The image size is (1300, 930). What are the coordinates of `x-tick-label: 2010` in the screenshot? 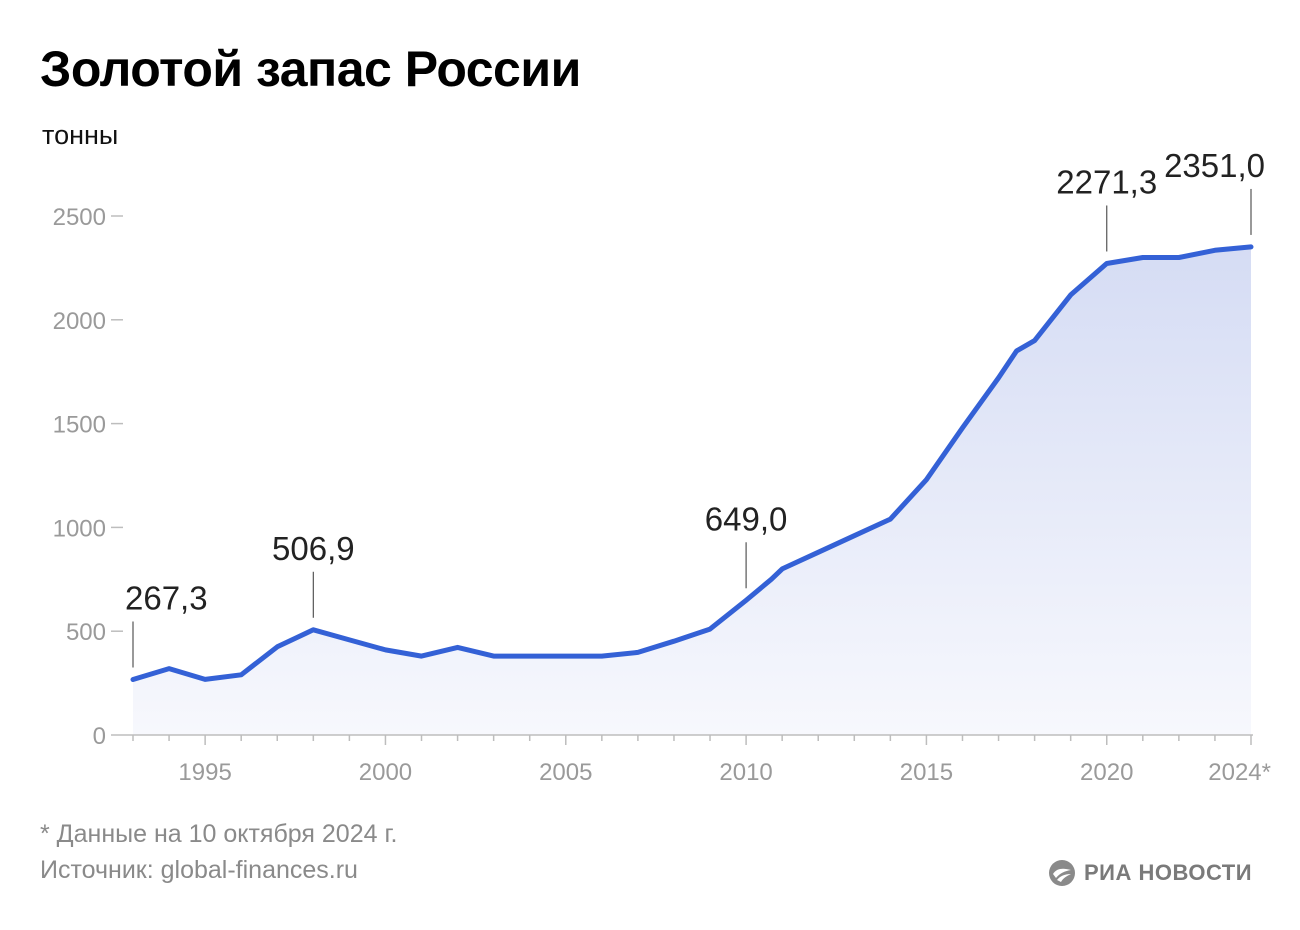 It's located at (745, 772).